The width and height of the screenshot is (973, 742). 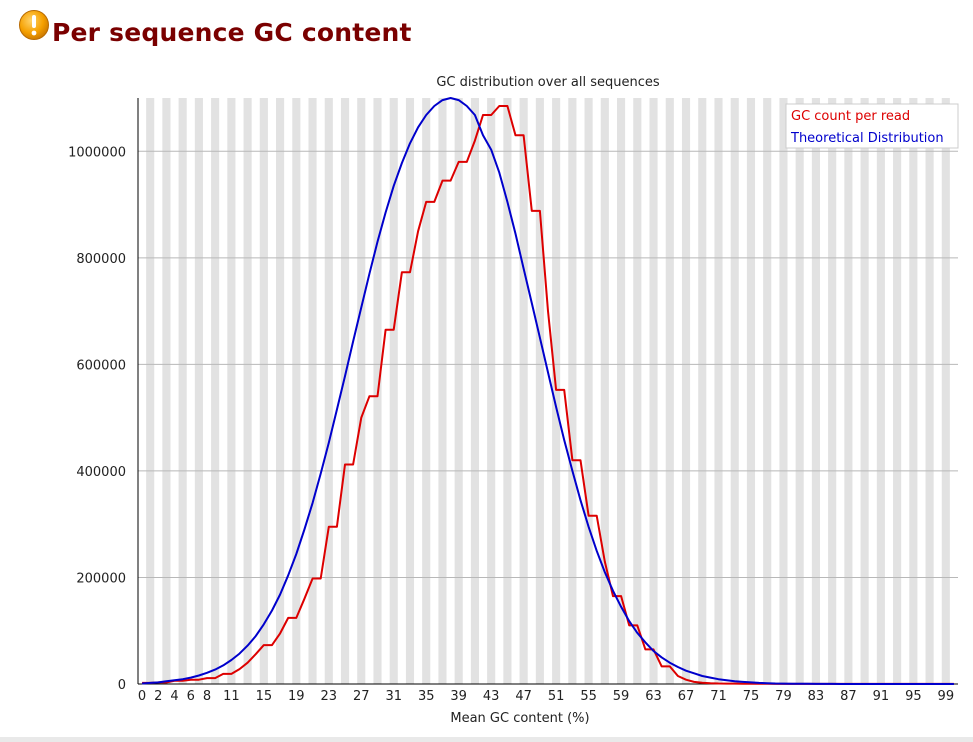 What do you see at coordinates (491, 696) in the screenshot?
I see `x-tick-label: 43` at bounding box center [491, 696].